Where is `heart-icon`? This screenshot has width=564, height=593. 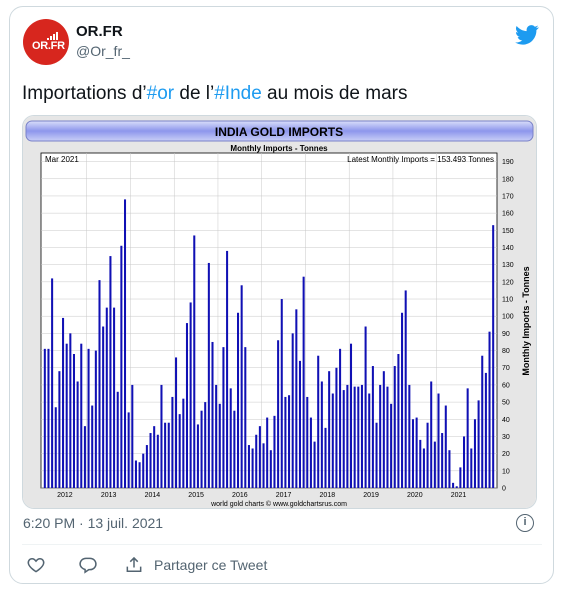
heart-icon is located at coordinates (36, 565).